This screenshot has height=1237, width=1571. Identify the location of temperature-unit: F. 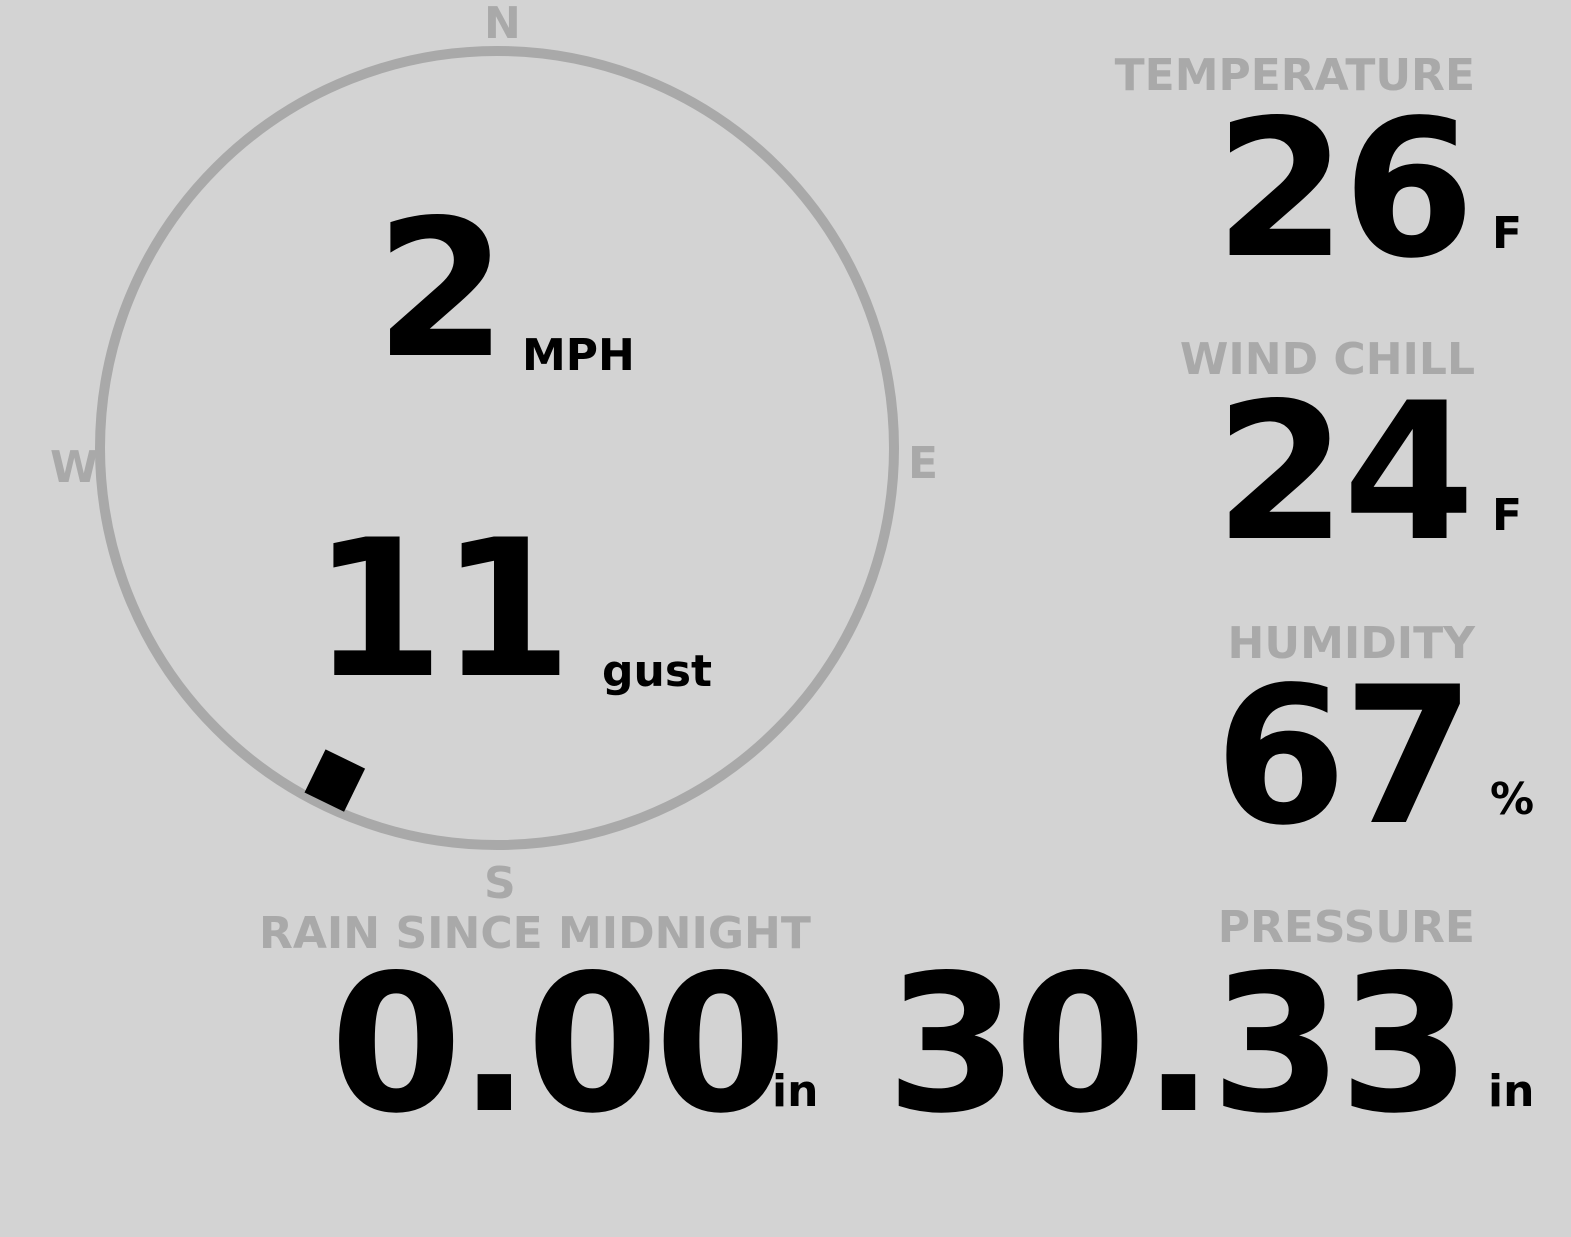
(1507, 233).